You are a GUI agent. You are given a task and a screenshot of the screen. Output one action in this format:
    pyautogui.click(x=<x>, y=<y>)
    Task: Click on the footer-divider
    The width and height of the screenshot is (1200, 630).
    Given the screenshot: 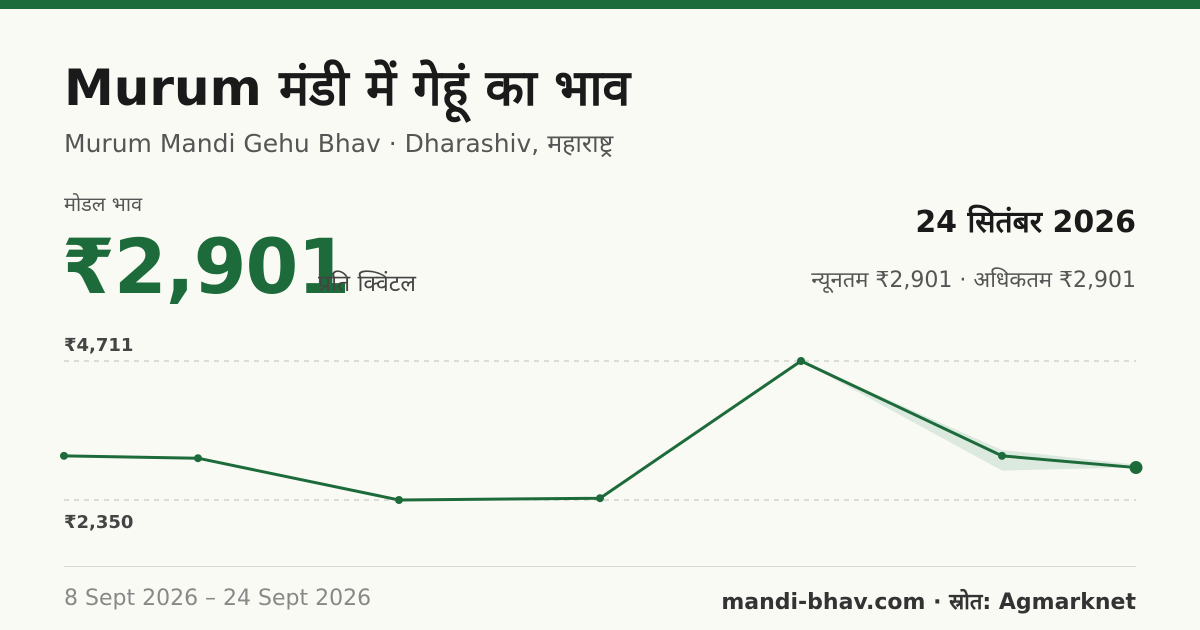 What is the action you would take?
    pyautogui.click(x=600, y=566)
    